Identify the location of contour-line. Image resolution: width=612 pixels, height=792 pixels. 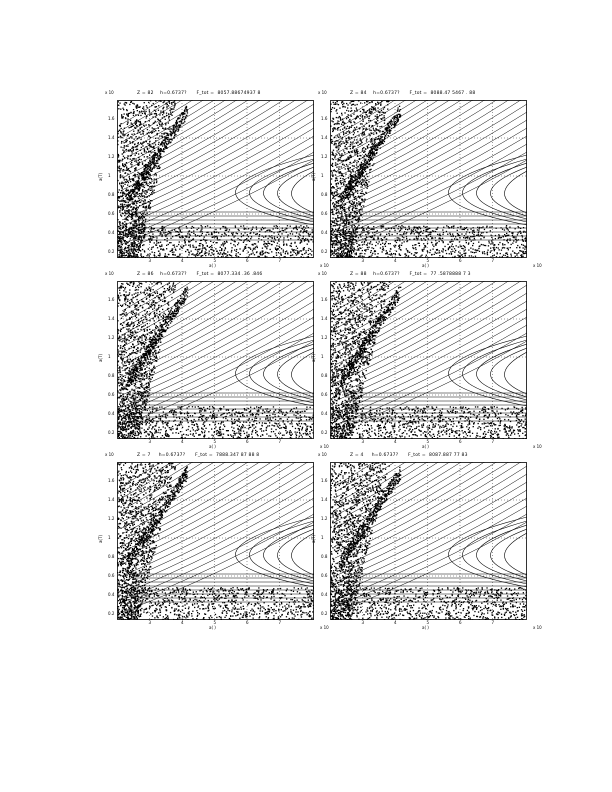
(179, 133).